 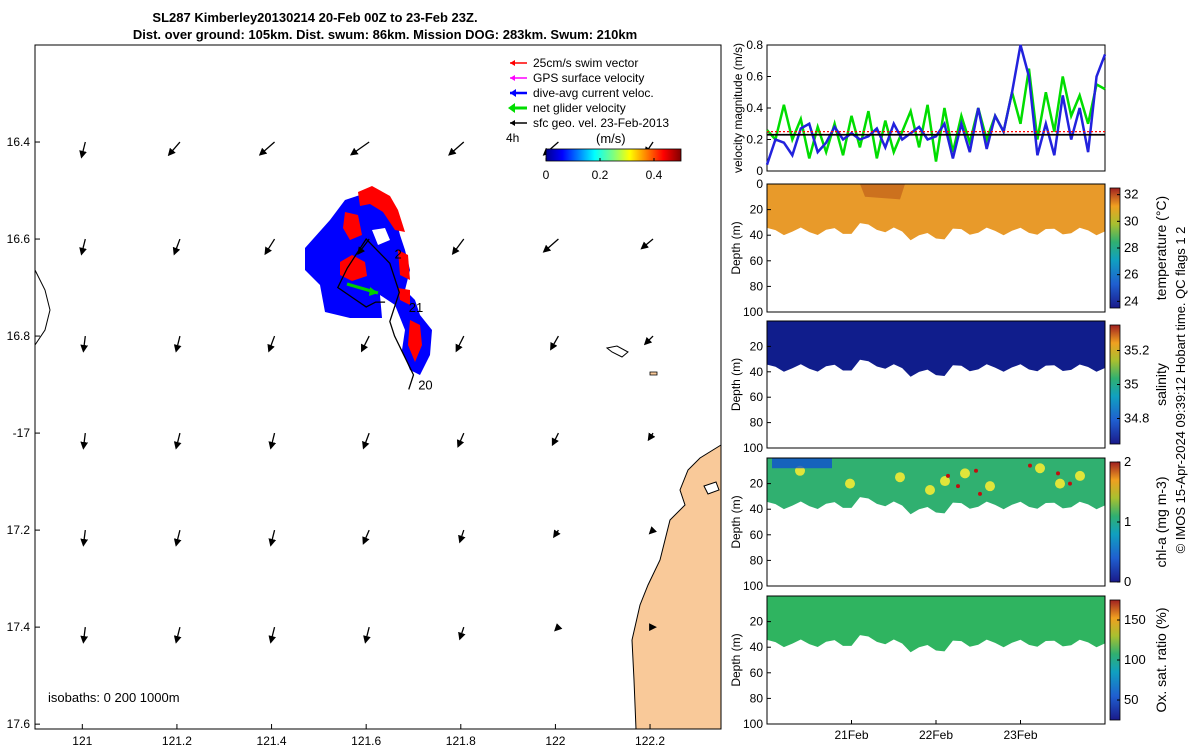 What do you see at coordinates (512, 78) in the screenshot?
I see `legend-gps-arrowhead` at bounding box center [512, 78].